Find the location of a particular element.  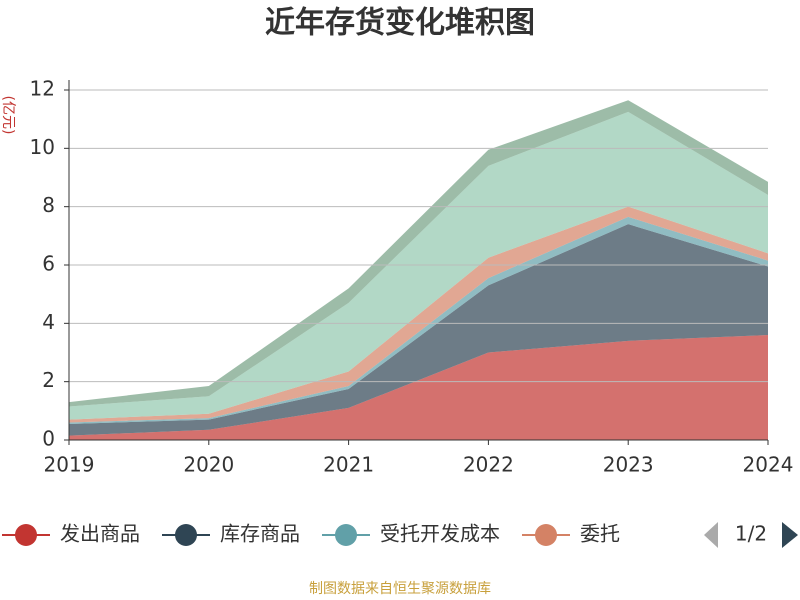

y-tick-label: 4 is located at coordinates (48, 322).